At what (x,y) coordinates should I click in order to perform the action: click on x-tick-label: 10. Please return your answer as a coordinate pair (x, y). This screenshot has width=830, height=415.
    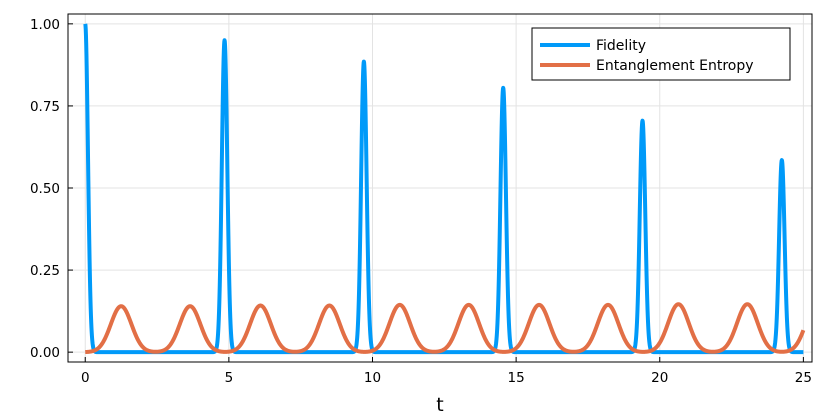
    Looking at the image, I should click on (372, 378).